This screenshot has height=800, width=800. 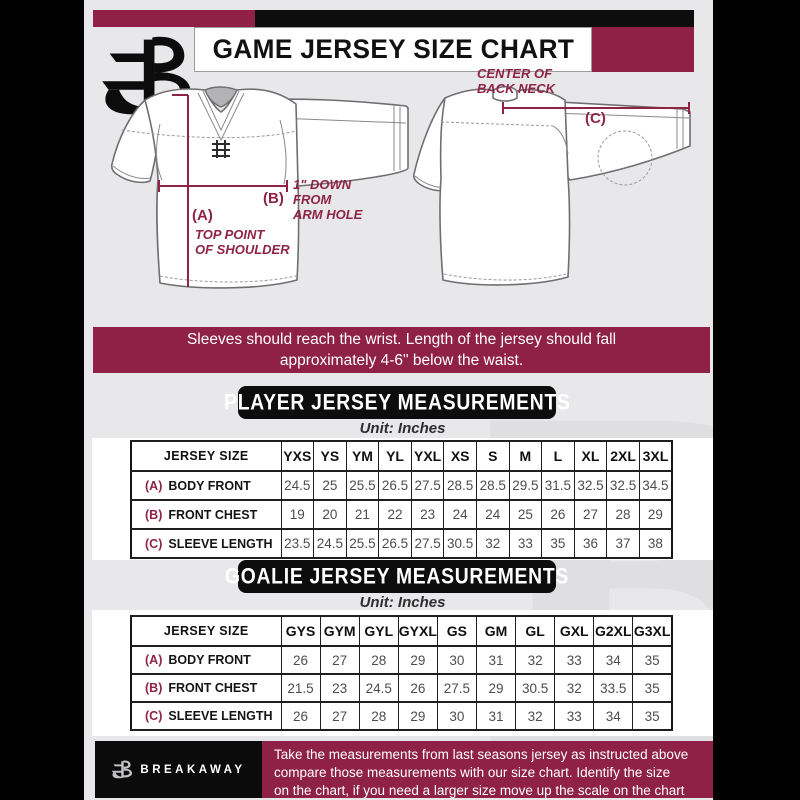 What do you see at coordinates (623, 543) in the screenshot?
I see `value-cell: 37` at bounding box center [623, 543].